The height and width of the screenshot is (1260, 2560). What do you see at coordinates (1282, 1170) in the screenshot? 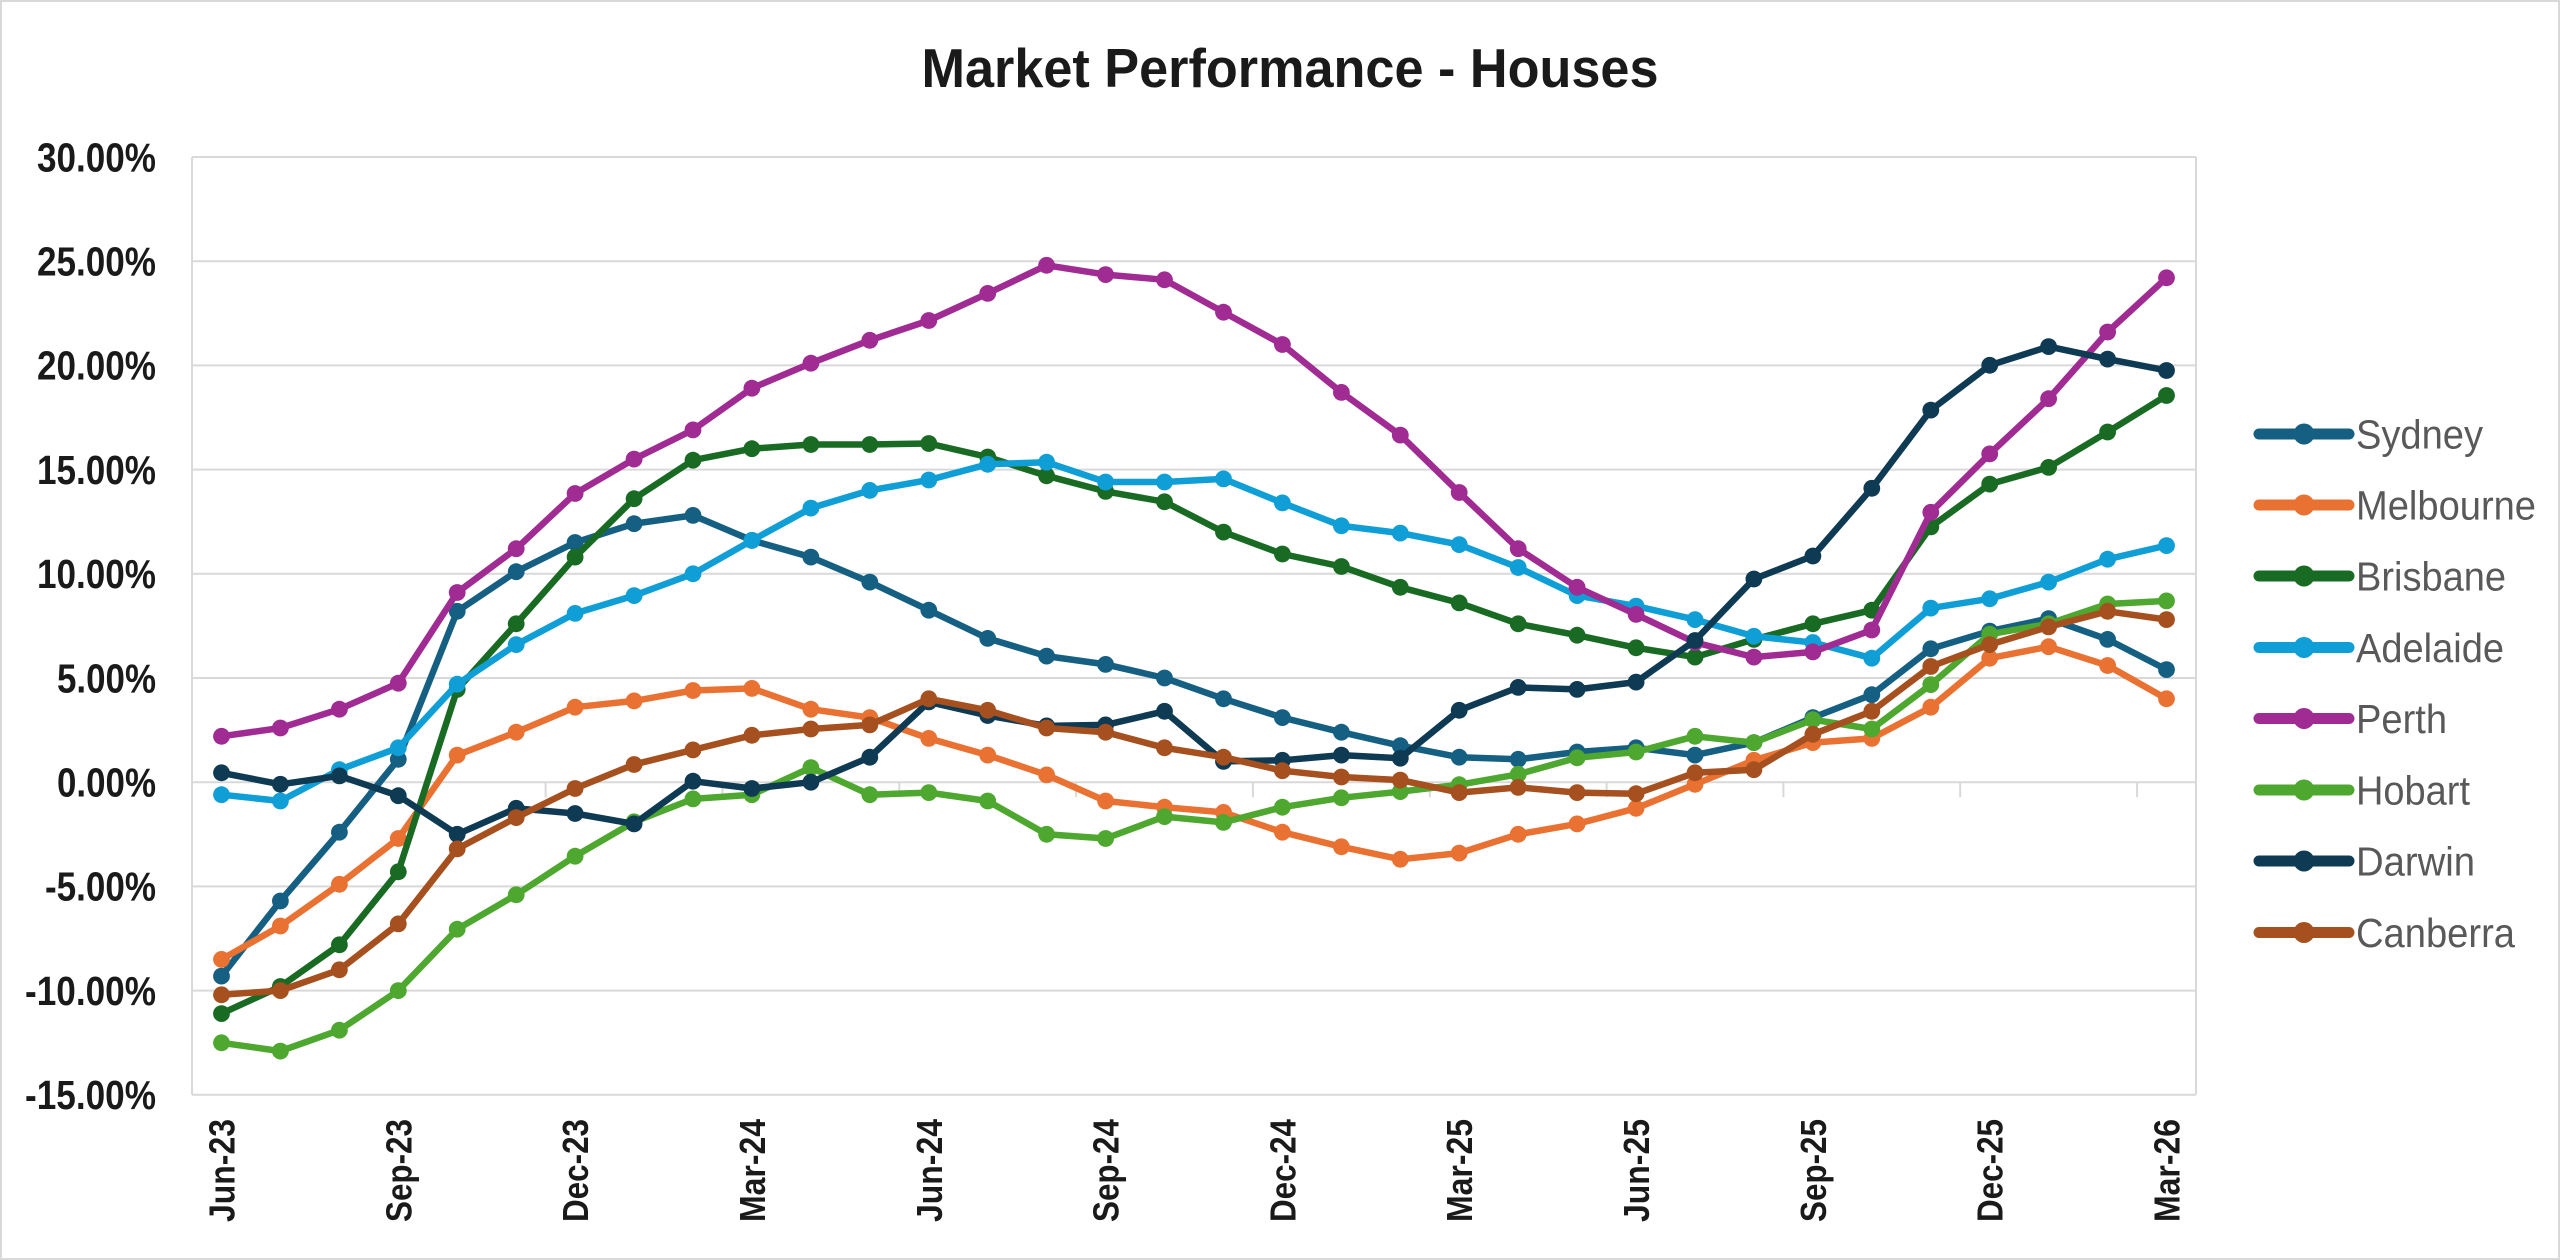
I see `svg-text: Dec-24` at bounding box center [1282, 1170].